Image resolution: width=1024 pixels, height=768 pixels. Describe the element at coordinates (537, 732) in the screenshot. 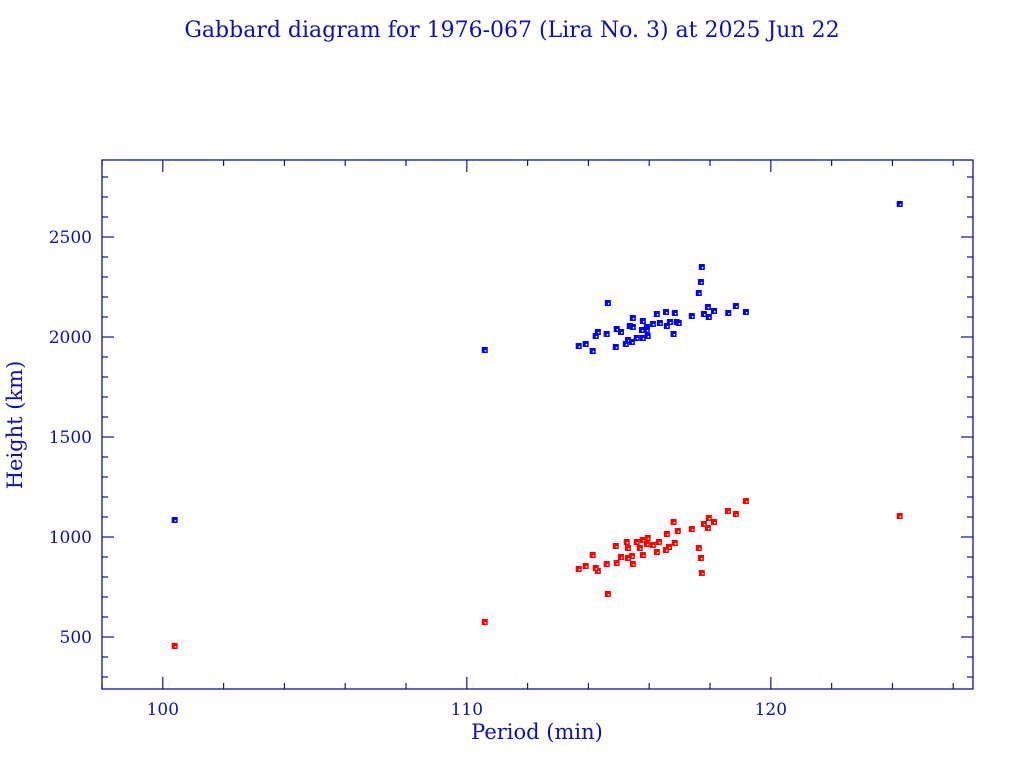

I see `x-axis-label: Period (min)` at that location.